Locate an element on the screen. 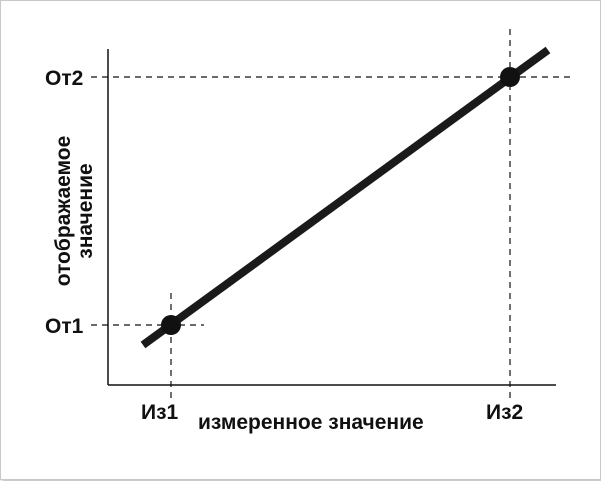 This screenshot has height=481, width=601. y-tick-label-ot1: От1 is located at coordinates (64, 326).